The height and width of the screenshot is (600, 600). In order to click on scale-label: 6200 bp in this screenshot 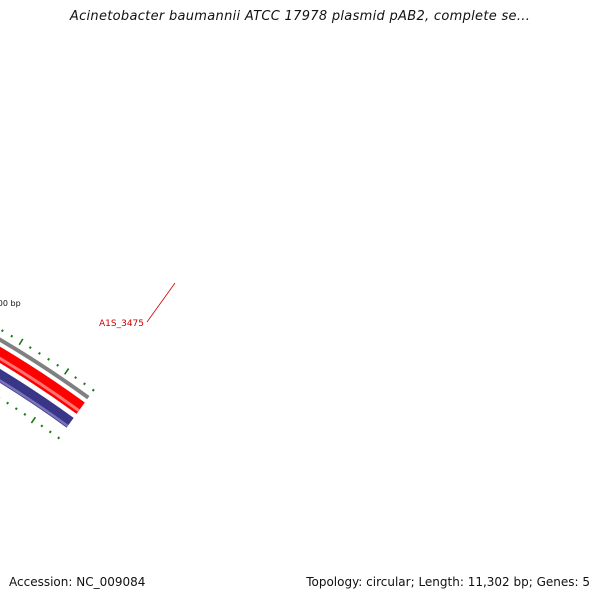, I will do `click(10, 303)`.